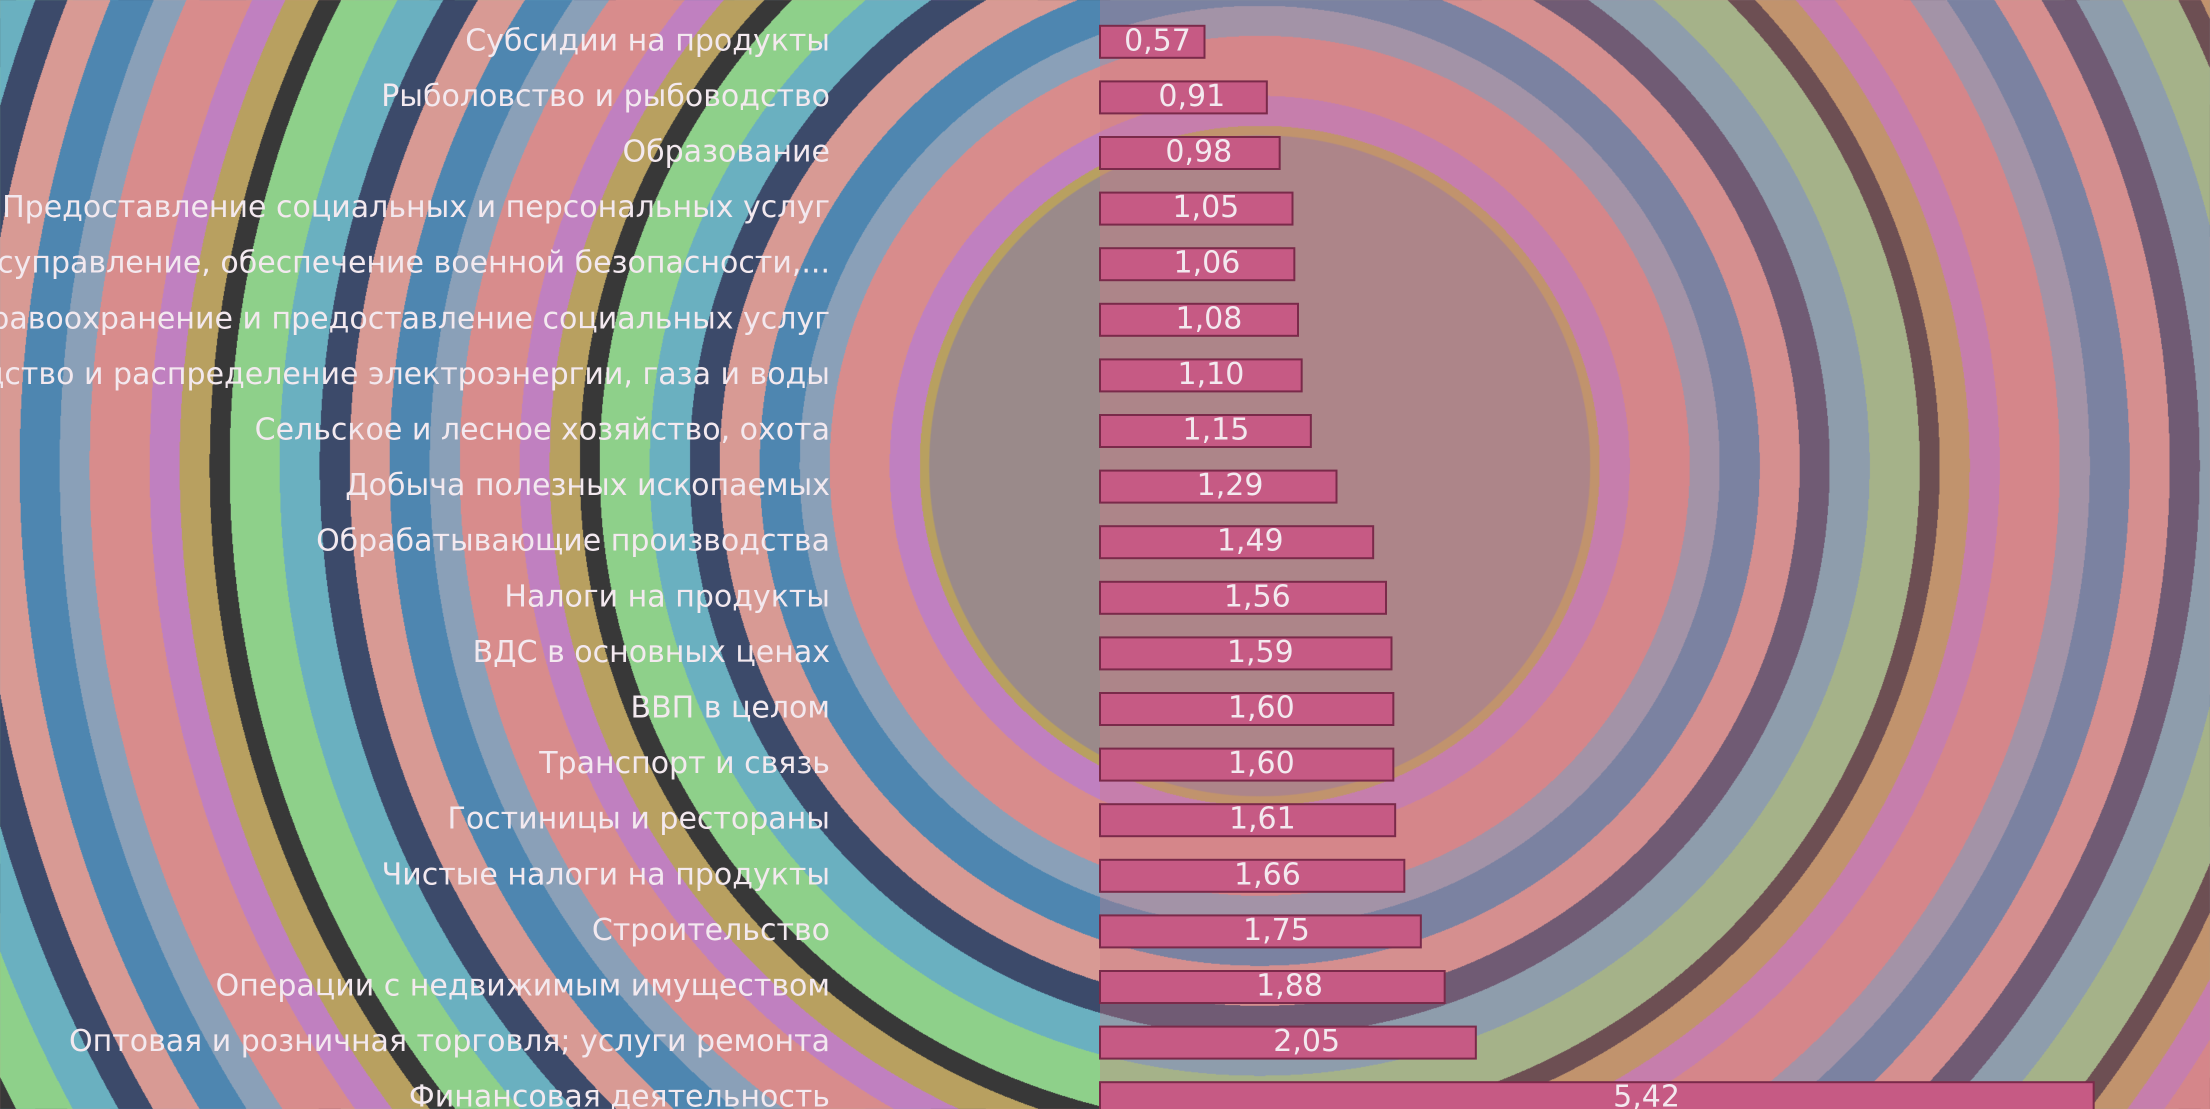  I want to click on category-label: Добыча полезных ископаемых, so click(587, 485).